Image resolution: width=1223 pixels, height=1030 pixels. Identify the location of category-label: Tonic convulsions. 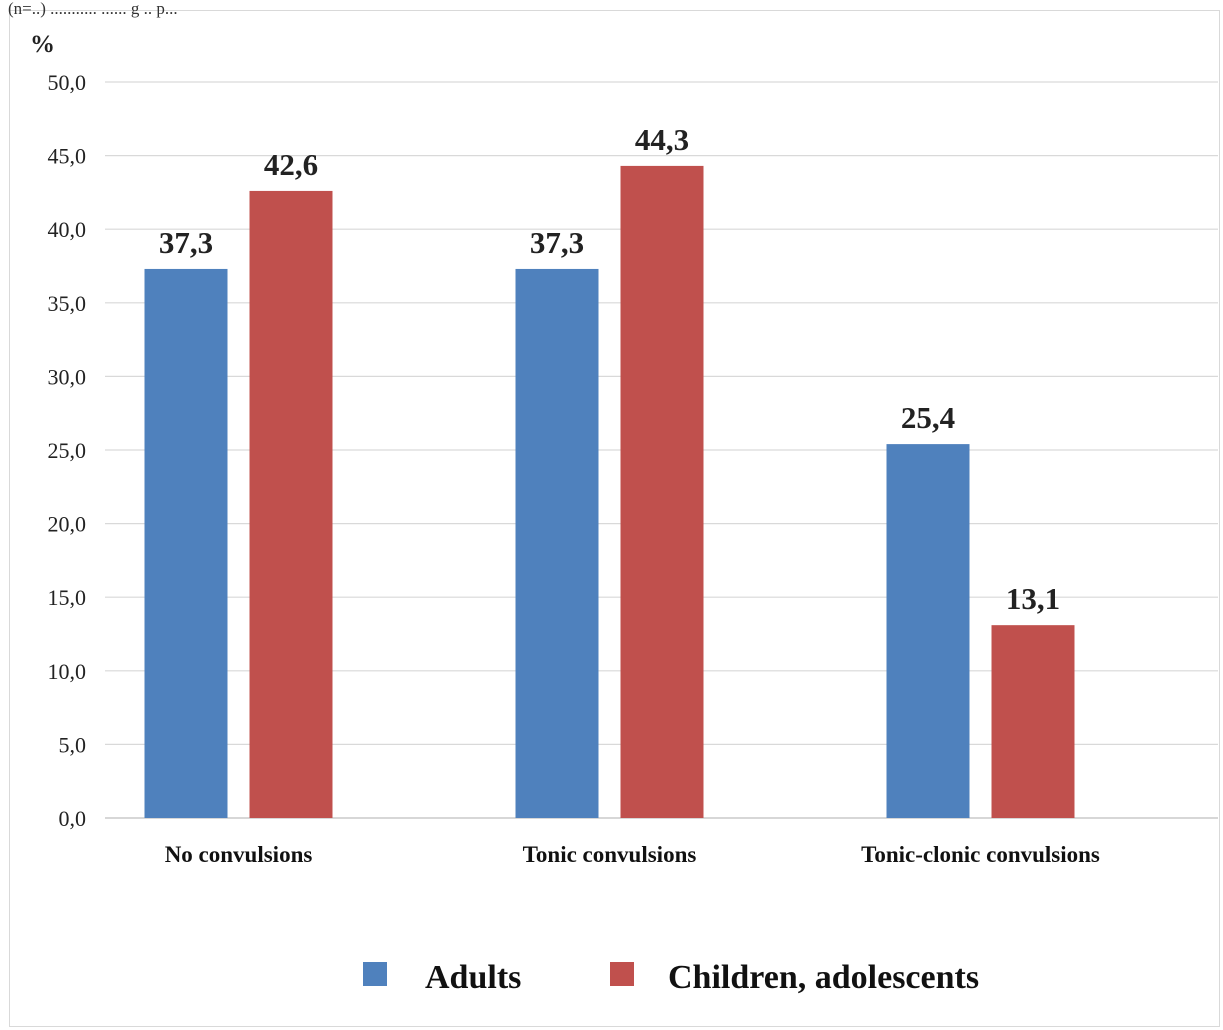
(610, 854).